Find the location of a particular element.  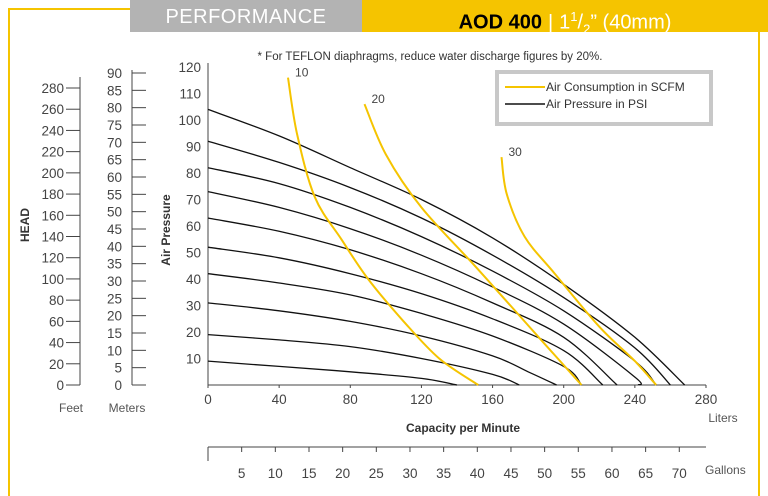

y-tick-label: 110 is located at coordinates (190, 94).